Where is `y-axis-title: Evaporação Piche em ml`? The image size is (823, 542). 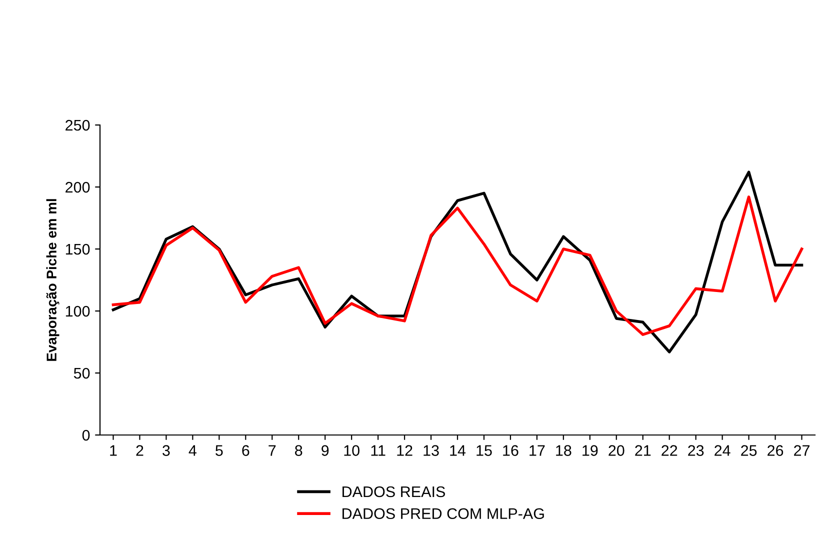 y-axis-title: Evaporação Piche em ml is located at coordinates (53, 280).